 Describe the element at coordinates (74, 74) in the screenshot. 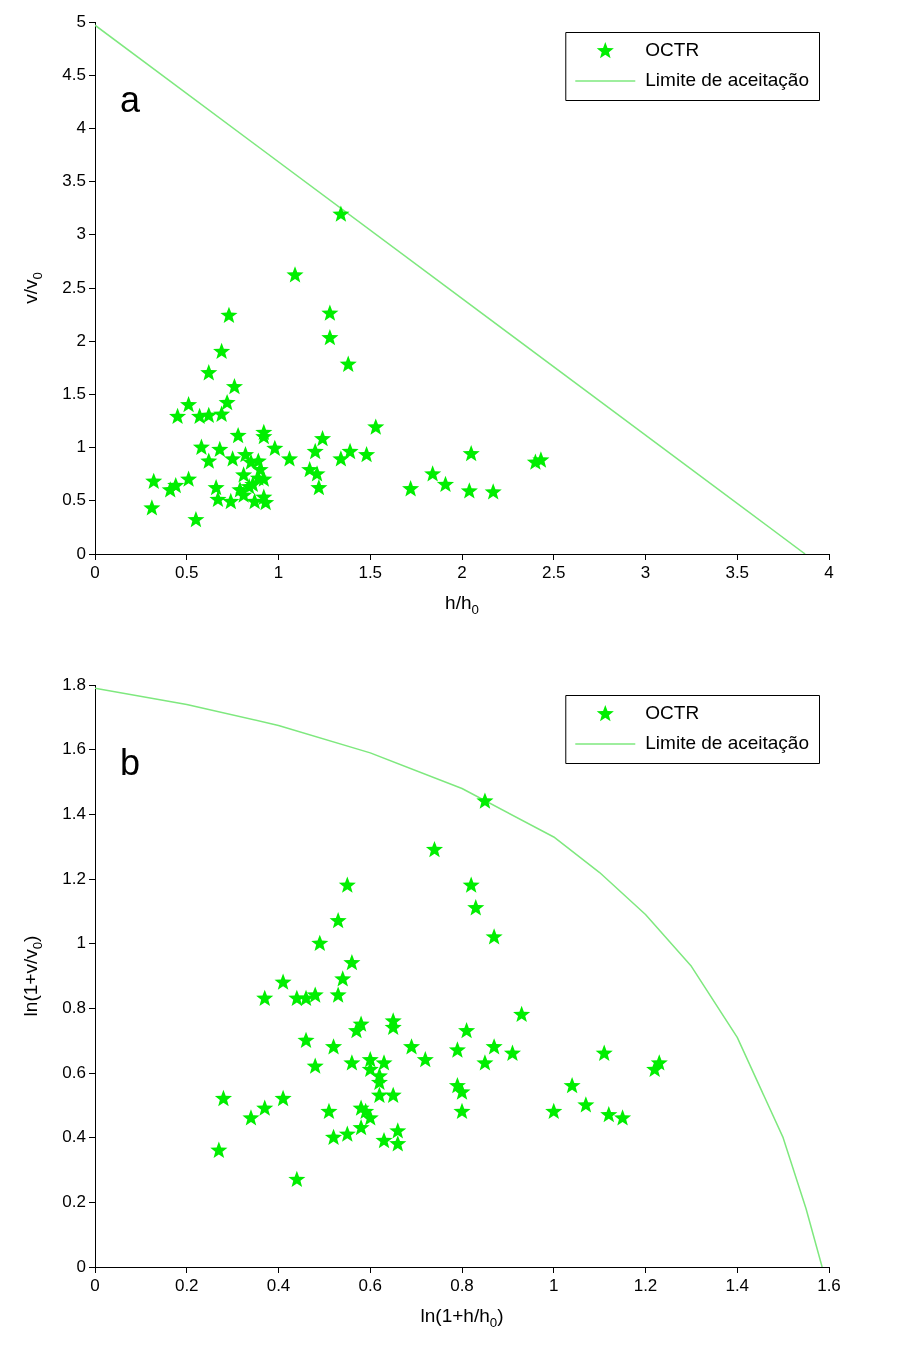

I see `y-tick-label: 4.5` at that location.